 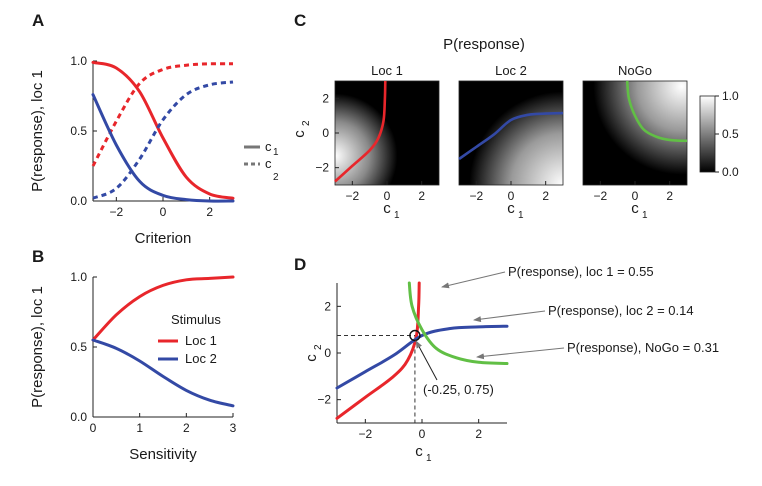 What do you see at coordinates (38, 256) in the screenshot?
I see `panel-b-label: B` at bounding box center [38, 256].